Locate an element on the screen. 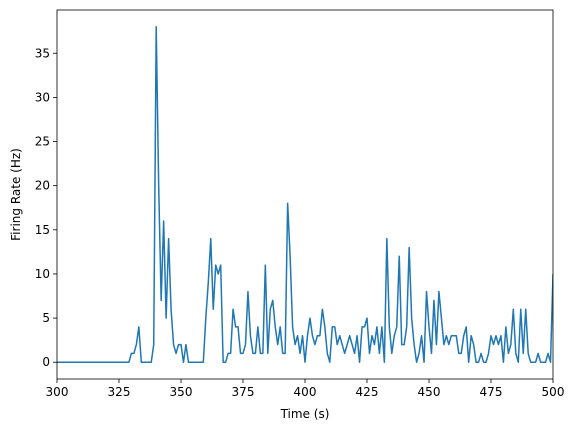  x-tick-label: 325 is located at coordinates (119, 392).